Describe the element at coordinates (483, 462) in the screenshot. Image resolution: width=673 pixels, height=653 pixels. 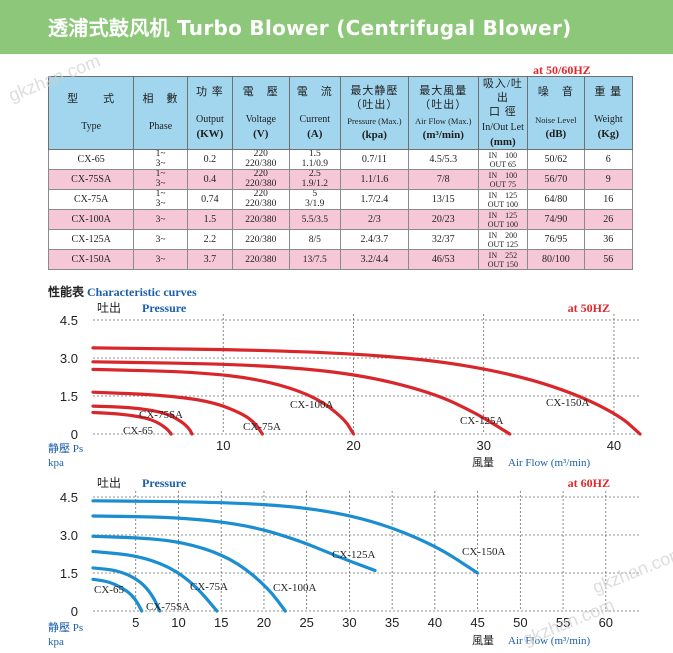
I see `x-axis-label-cn: 風量` at that location.